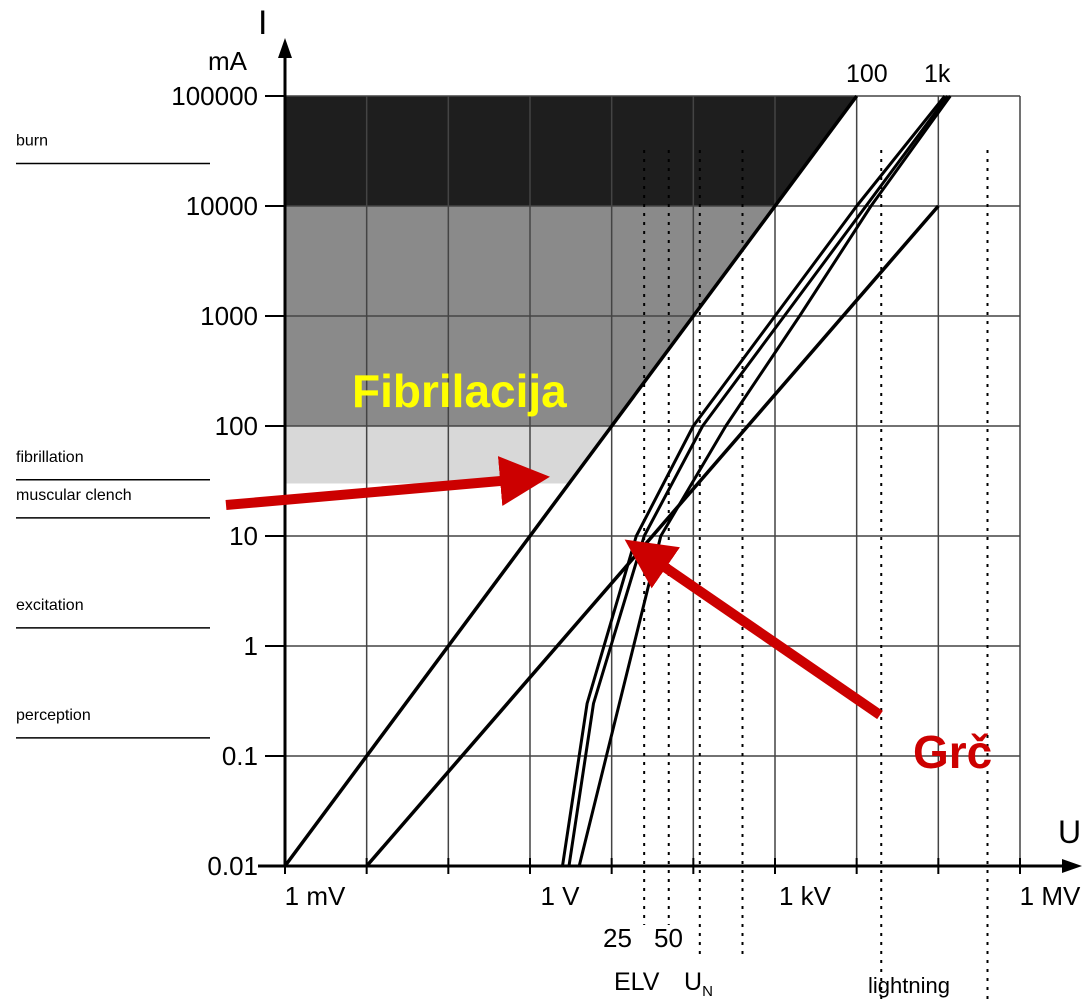 This screenshot has width=1090, height=1007. Describe the element at coordinates (32, 141) in the screenshot. I see `threshold-label: burn` at that location.